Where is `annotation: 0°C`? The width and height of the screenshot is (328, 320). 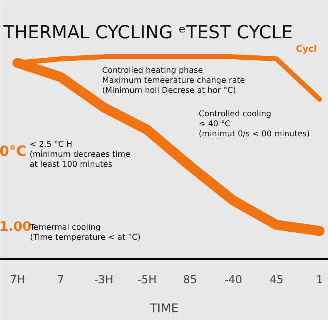
annotation: 0°C is located at coordinates (13, 152).